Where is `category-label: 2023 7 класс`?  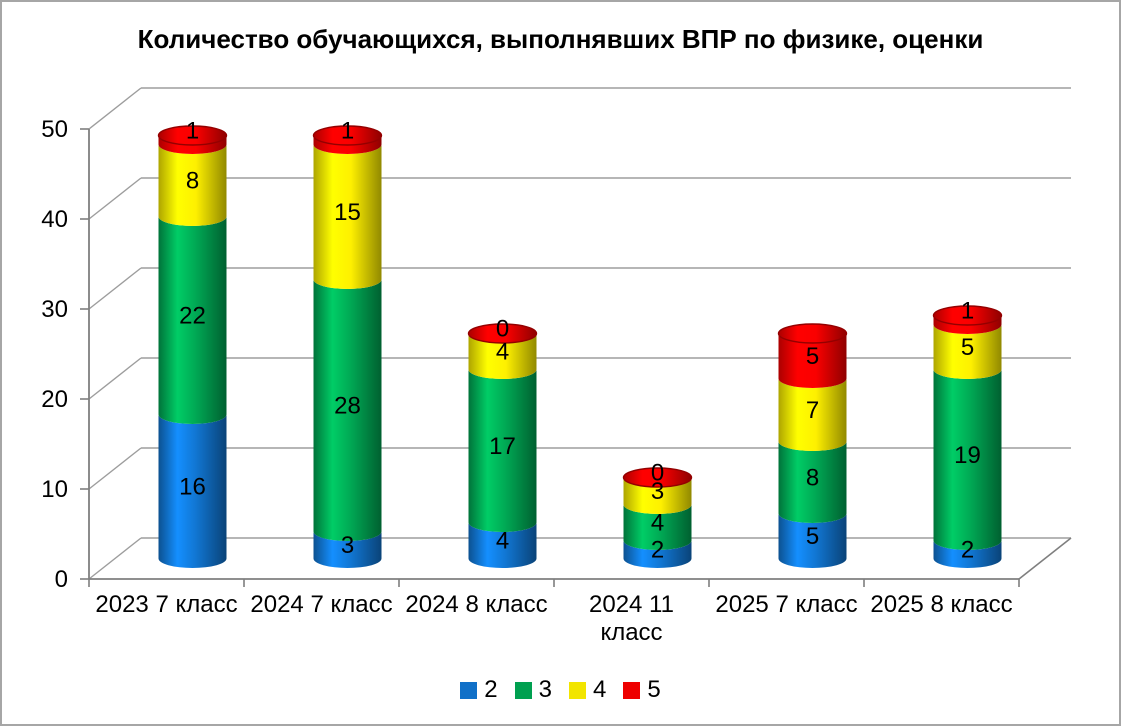
category-label: 2023 7 класс is located at coordinates (166, 604).